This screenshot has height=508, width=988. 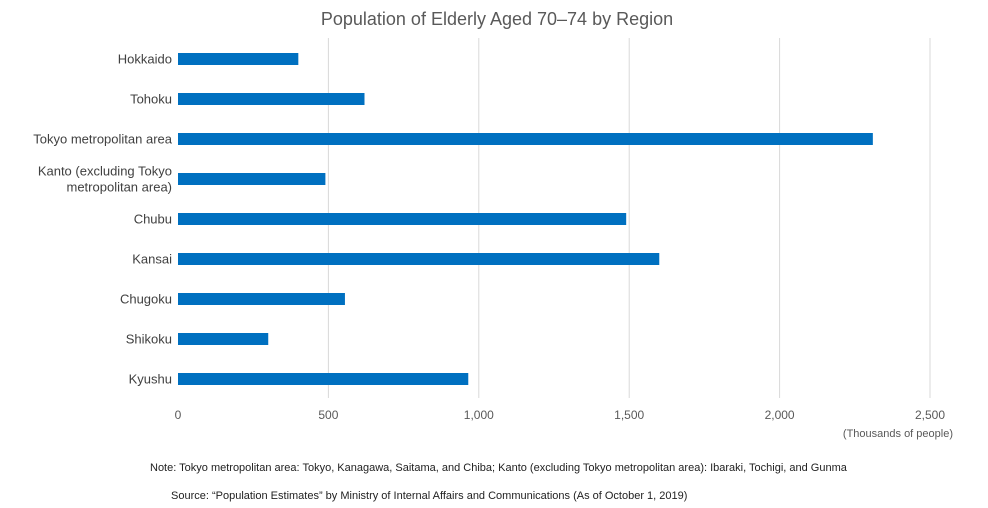 I want to click on x-tick-label: 2,000, so click(x=780, y=415).